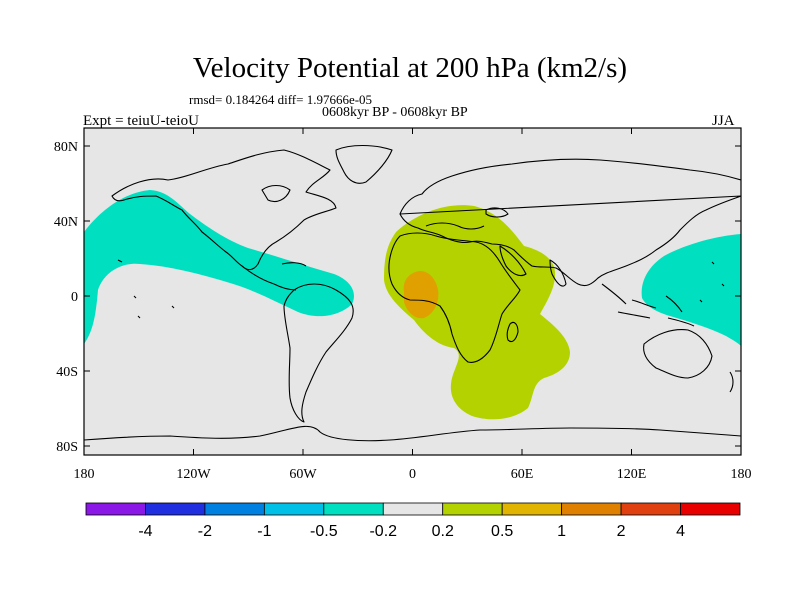 This screenshot has width=800, height=600. Describe the element at coordinates (632, 474) in the screenshot. I see `lon-tick-label: 120E` at that location.